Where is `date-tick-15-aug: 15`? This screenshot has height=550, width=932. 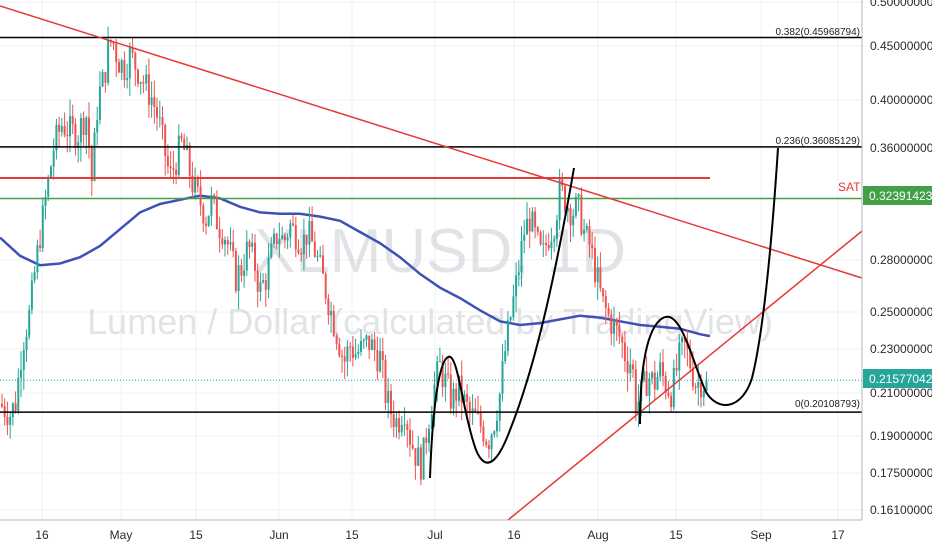
date-tick-15-aug: 15 is located at coordinates (676, 535).